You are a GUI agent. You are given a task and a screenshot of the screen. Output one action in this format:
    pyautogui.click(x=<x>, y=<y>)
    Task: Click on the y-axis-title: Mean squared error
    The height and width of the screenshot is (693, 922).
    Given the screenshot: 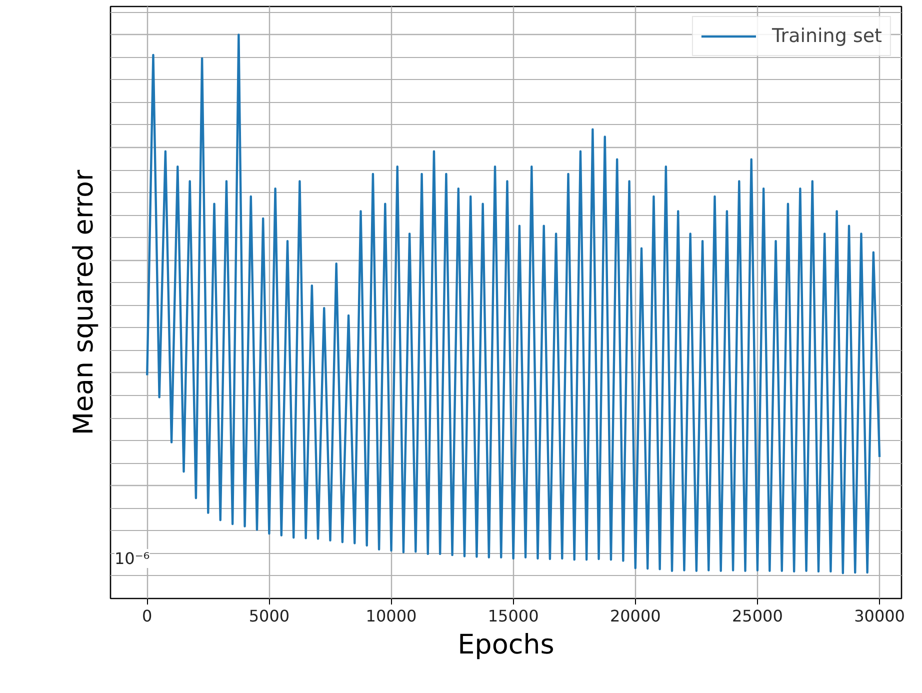 What is the action you would take?
    pyautogui.click(x=84, y=302)
    